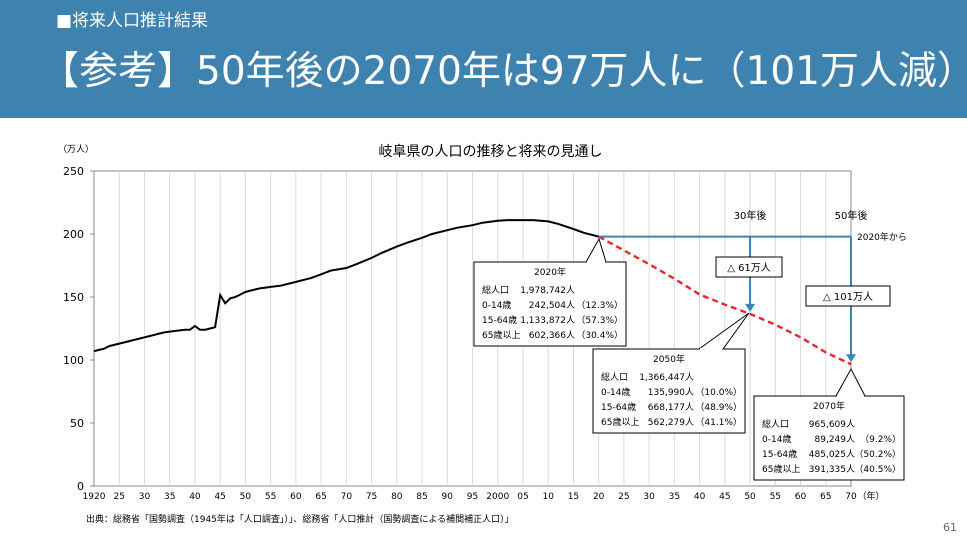  Describe the element at coordinates (472, 497) in the screenshot. I see `x-tick-label: 95` at that location.